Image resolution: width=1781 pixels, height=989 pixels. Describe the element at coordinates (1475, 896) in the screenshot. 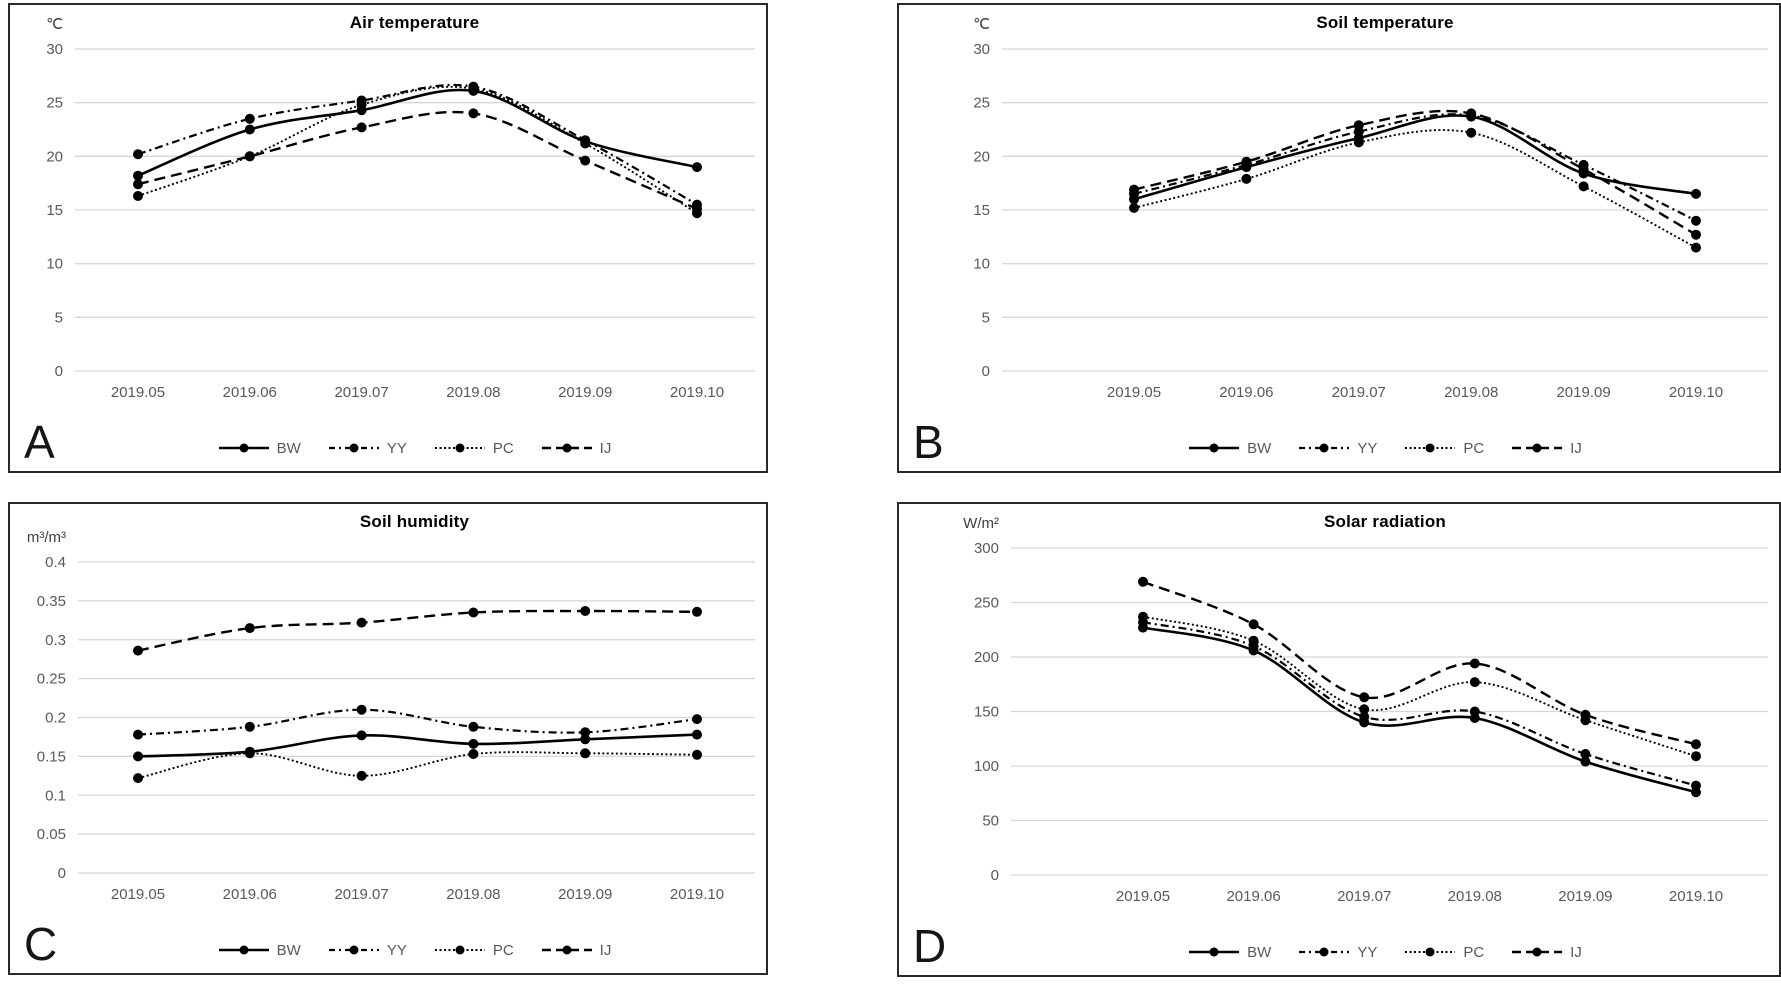

I see `x-tick-label: 2019.08` at that location.